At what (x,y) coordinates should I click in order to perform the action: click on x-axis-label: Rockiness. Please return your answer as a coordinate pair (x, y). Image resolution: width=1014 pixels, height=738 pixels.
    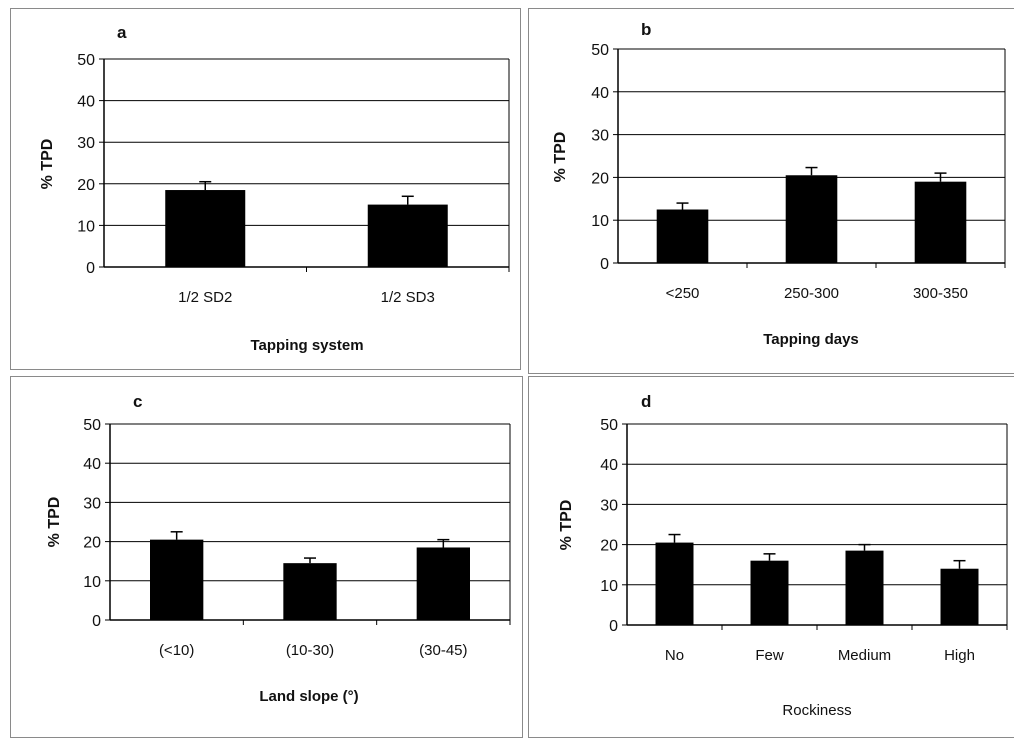
    Looking at the image, I should click on (816, 710).